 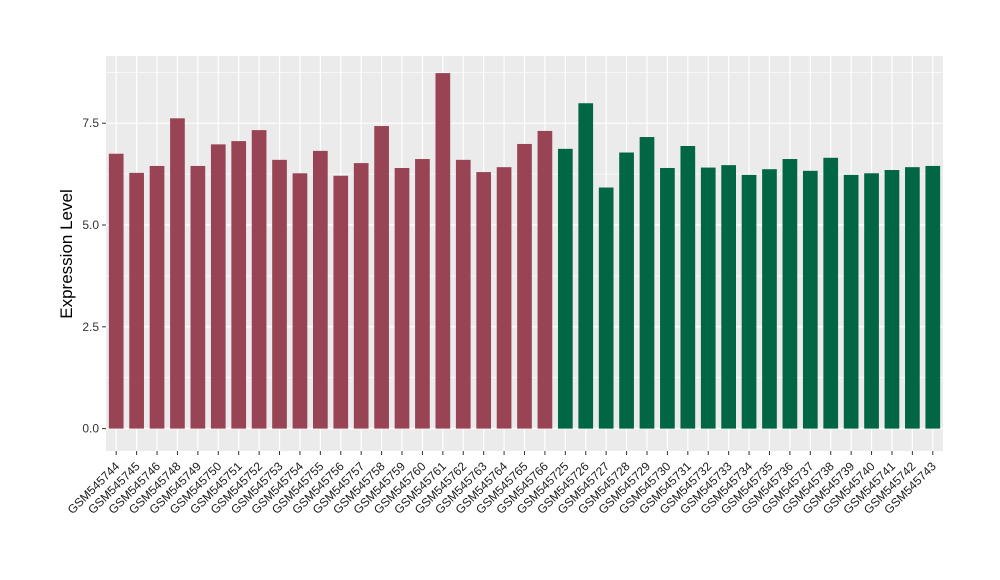 I want to click on bar-GSM545751, so click(x=239, y=285).